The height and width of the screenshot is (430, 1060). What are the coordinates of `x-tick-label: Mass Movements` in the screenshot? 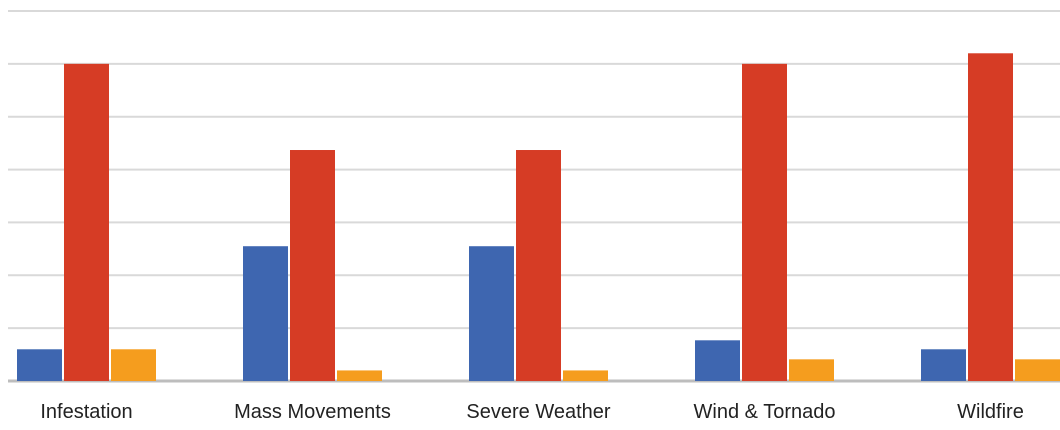 It's located at (312, 412).